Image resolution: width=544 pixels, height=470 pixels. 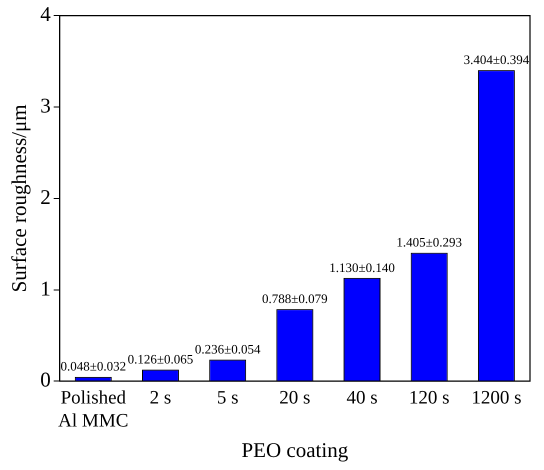 What do you see at coordinates (45, 106) in the screenshot?
I see `y-tick-label: 3` at bounding box center [45, 106].